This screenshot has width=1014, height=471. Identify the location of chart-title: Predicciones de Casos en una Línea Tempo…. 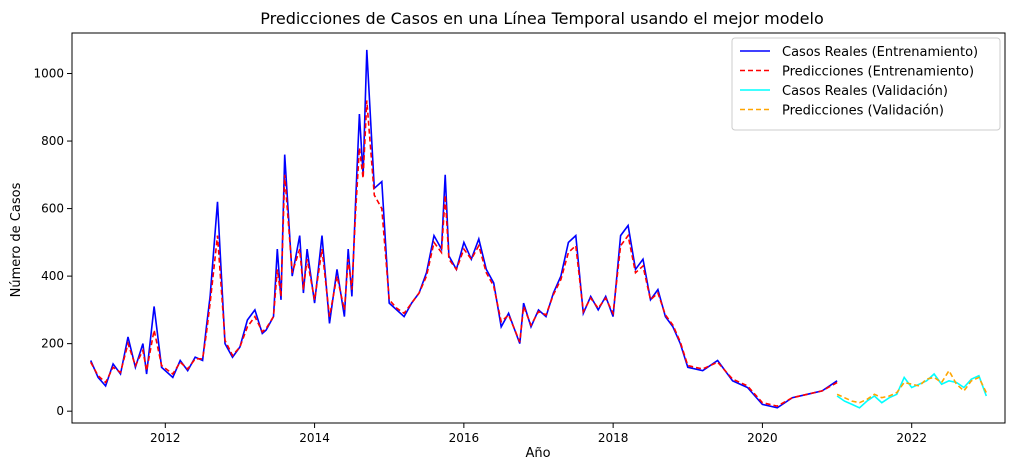
(541, 18).